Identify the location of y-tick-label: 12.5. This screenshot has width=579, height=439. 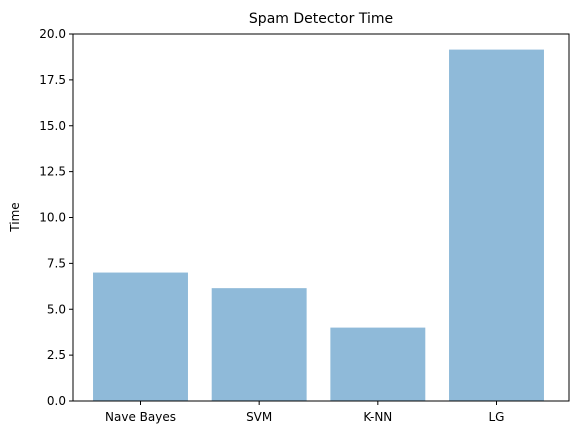
(52, 172).